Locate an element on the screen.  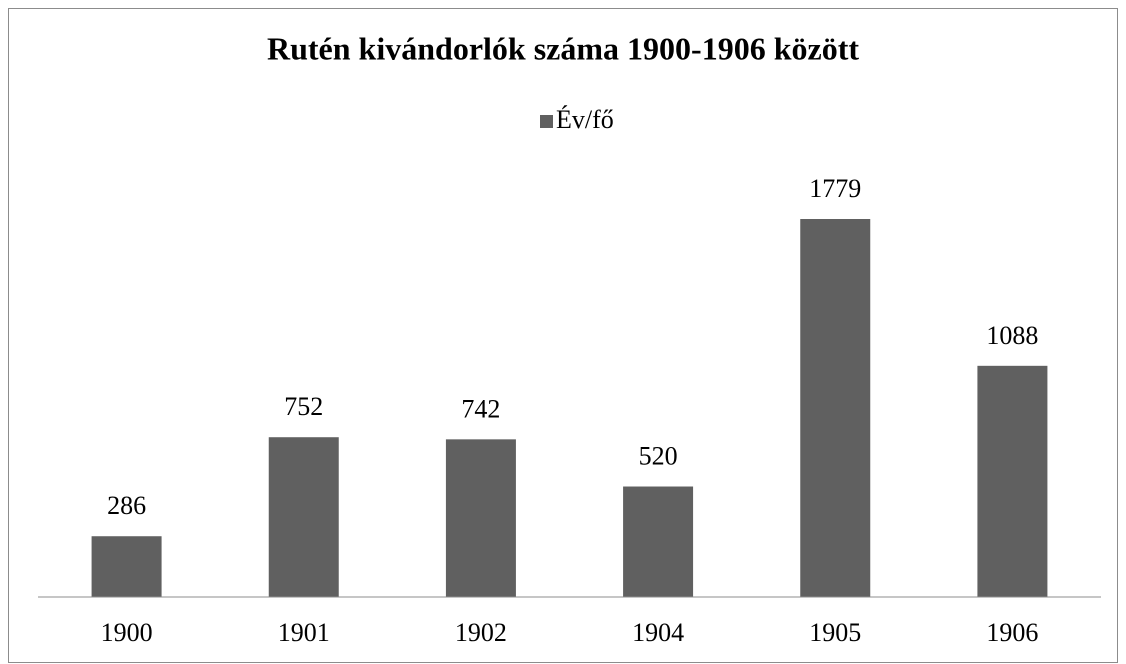
data-label: 1088 is located at coordinates (1012, 335).